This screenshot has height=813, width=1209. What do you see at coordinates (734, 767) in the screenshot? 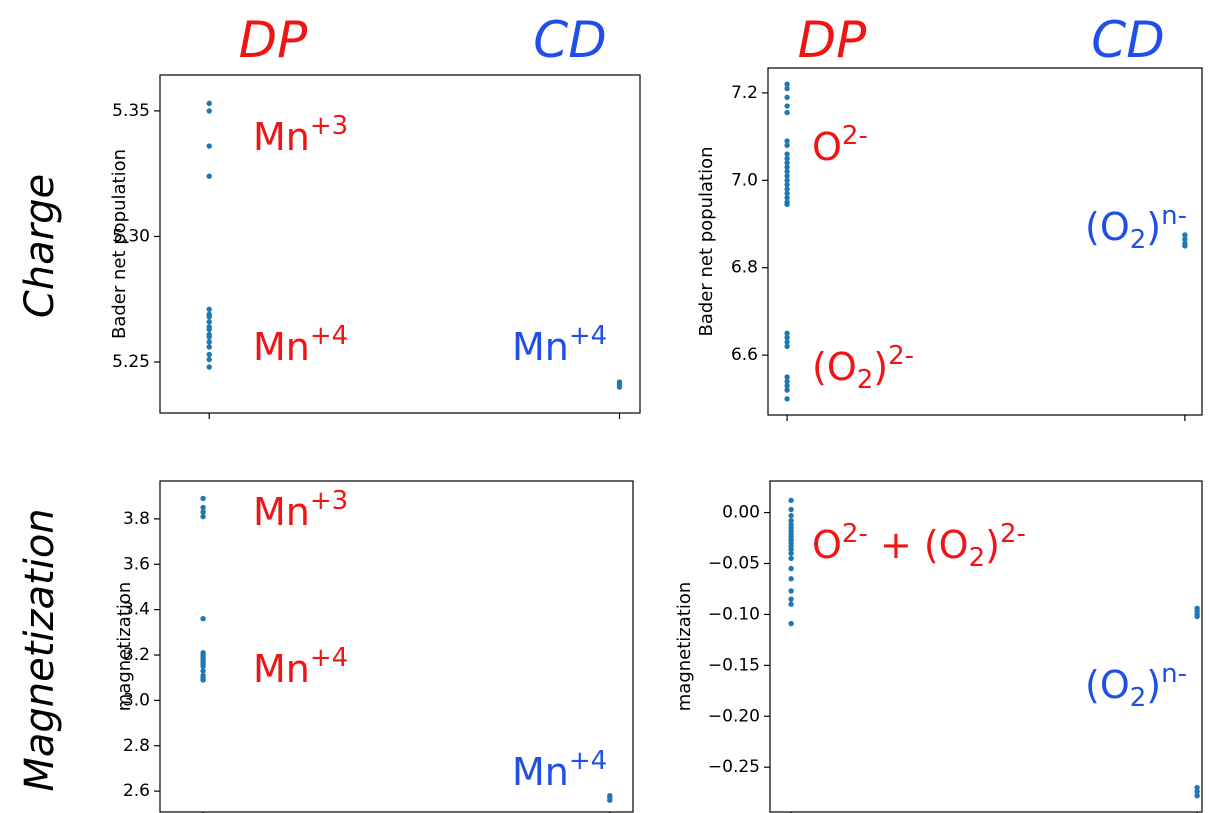
I see `y-tick-label: −0.25` at bounding box center [734, 767].